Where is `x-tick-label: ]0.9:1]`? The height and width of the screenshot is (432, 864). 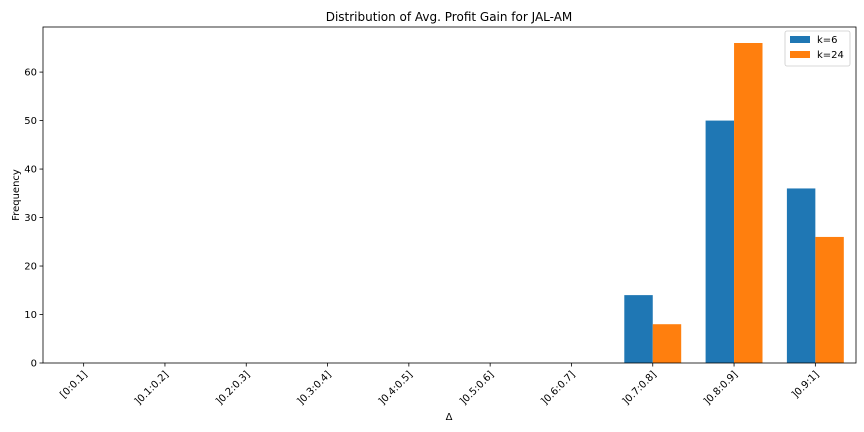
x-tick-label: ]0.9:1] is located at coordinates (805, 384).